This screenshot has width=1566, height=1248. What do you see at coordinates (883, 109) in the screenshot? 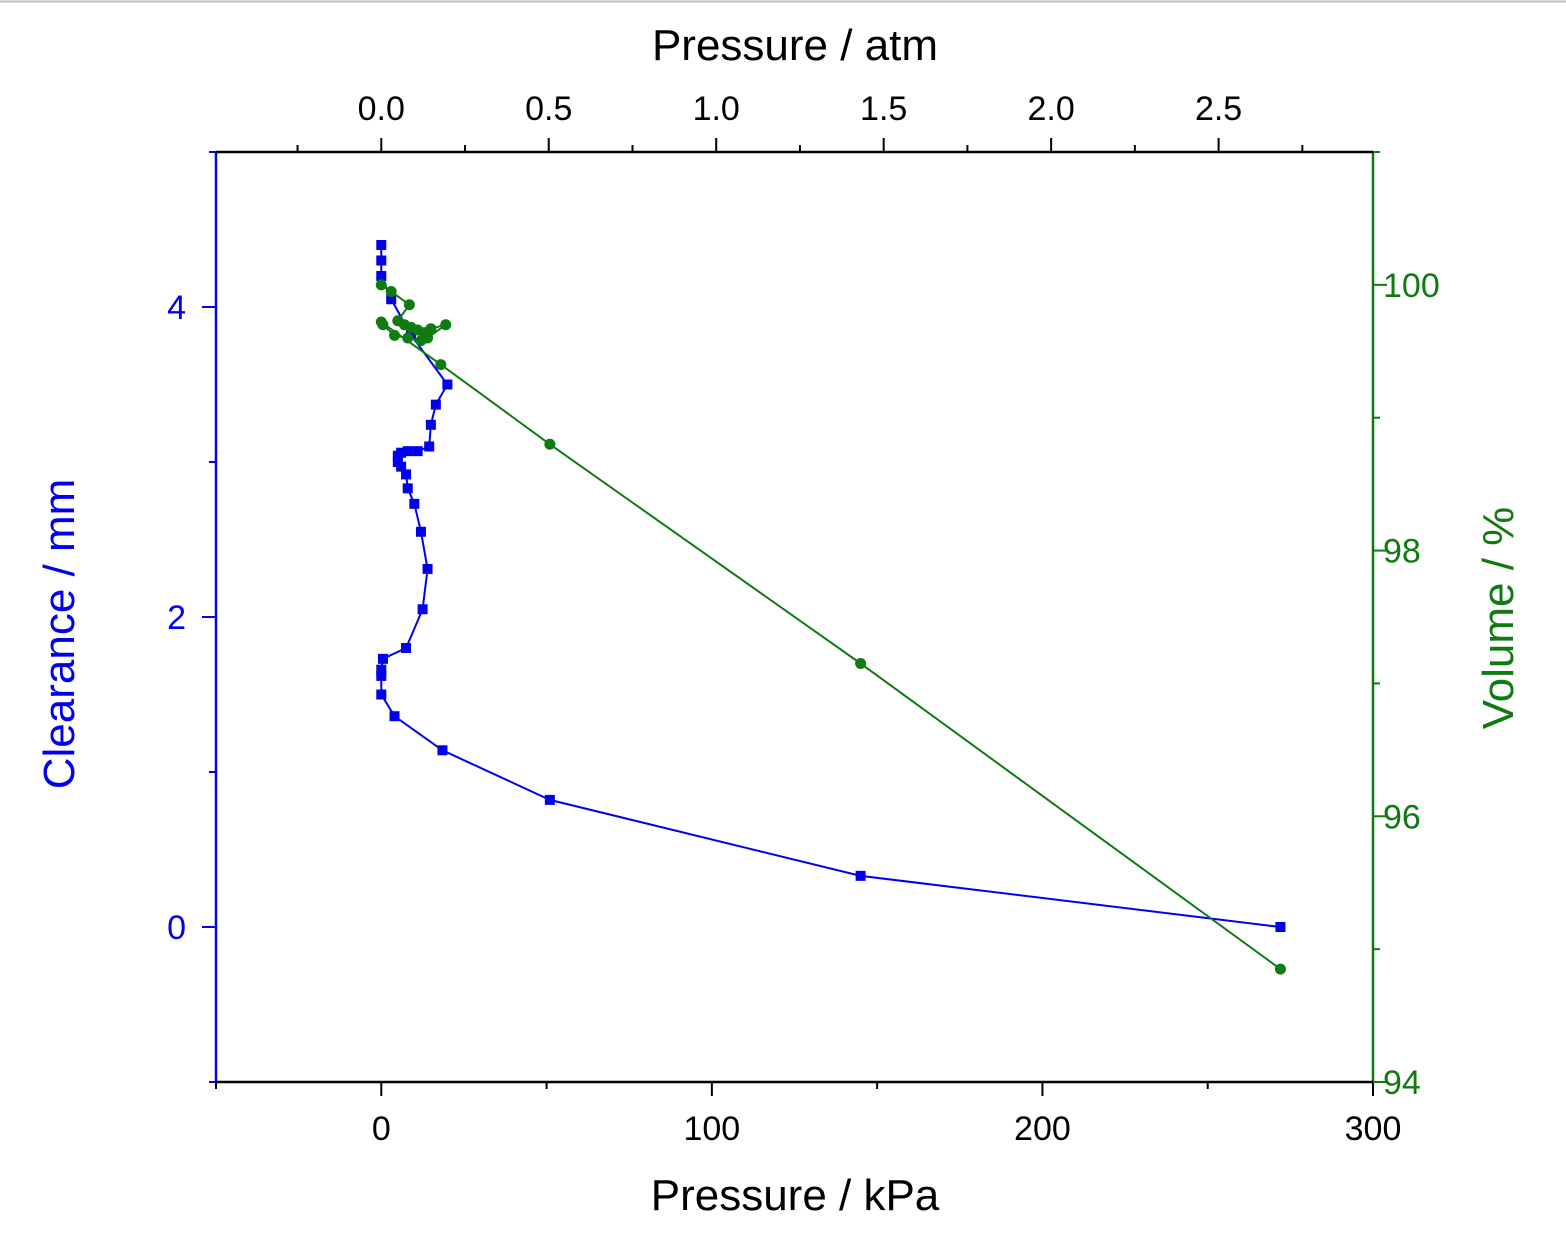
I see `x-top-tick-label: 1.5` at bounding box center [883, 109].